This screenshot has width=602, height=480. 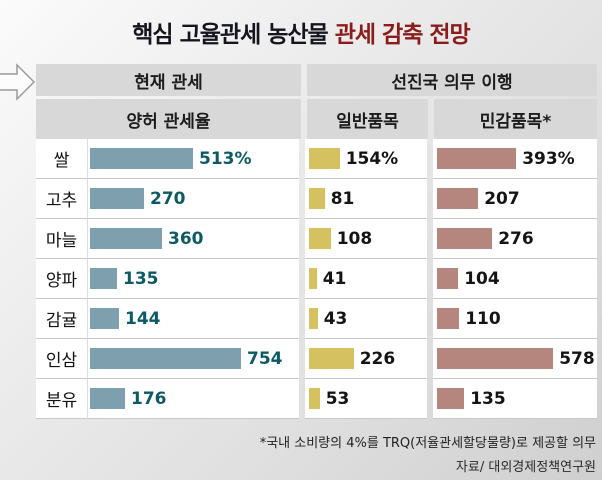 I want to click on table-header-row-1: 현재 관세 선진국 의무 이행, so click(x=316, y=80).